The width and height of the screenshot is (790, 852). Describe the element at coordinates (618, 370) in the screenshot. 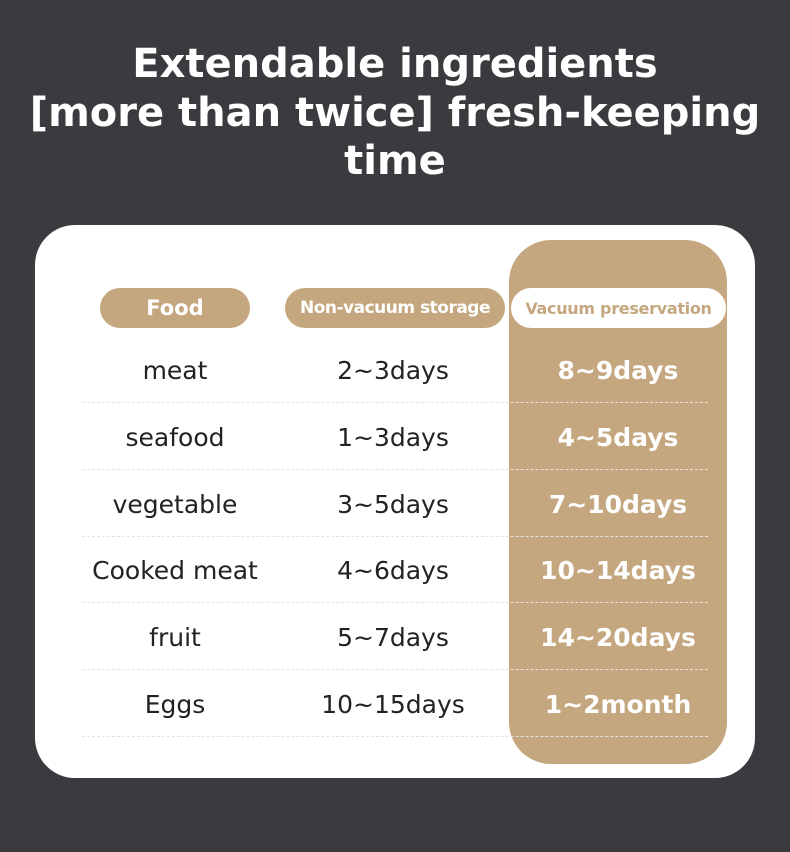

I see `vacuum-cell: 8~9days` at that location.